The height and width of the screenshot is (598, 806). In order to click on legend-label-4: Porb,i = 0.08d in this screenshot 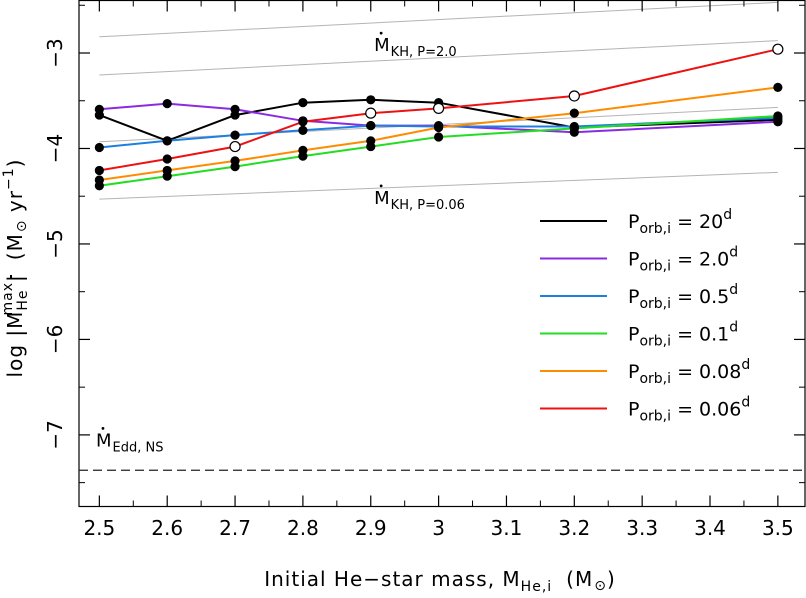, I will do `click(689, 372)`.